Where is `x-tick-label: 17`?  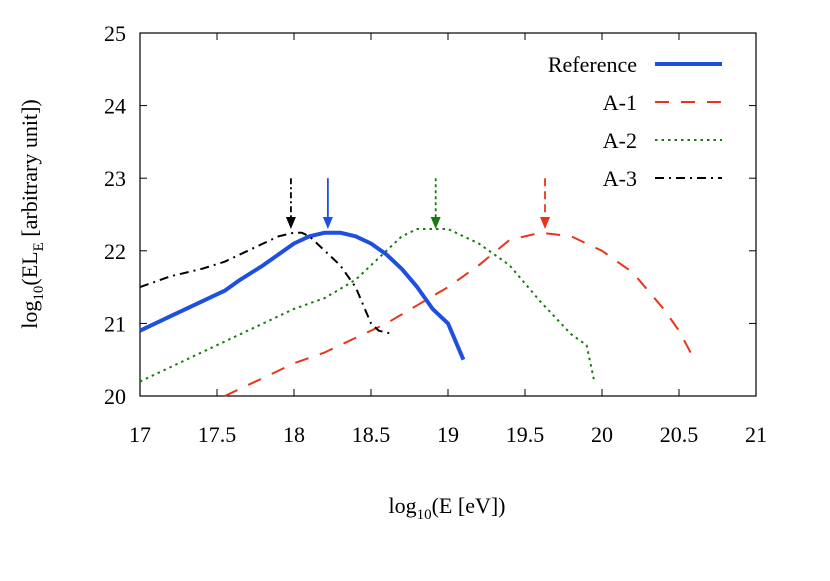 x-tick-label: 17 is located at coordinates (140, 434).